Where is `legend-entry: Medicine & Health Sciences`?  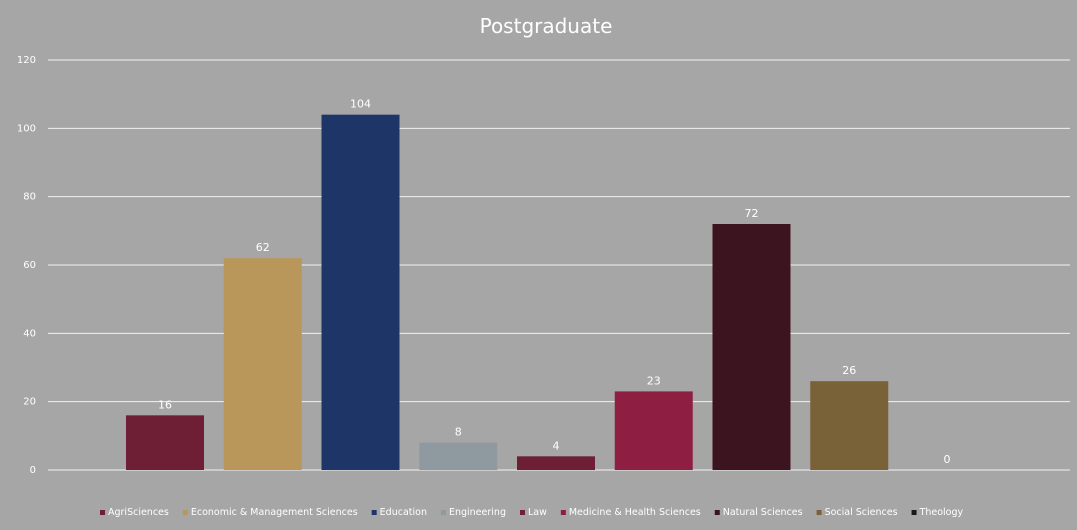
legend-entry: Medicine & Health Sciences is located at coordinates (635, 512).